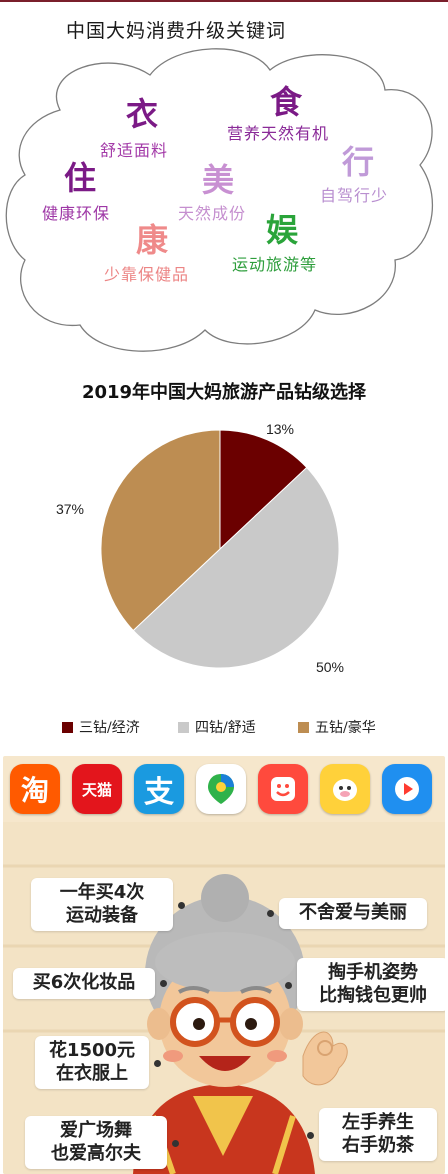 The width and height of the screenshot is (448, 1174). Describe the element at coordinates (80, 178) in the screenshot. I see `keyword-housing: 住` at that location.